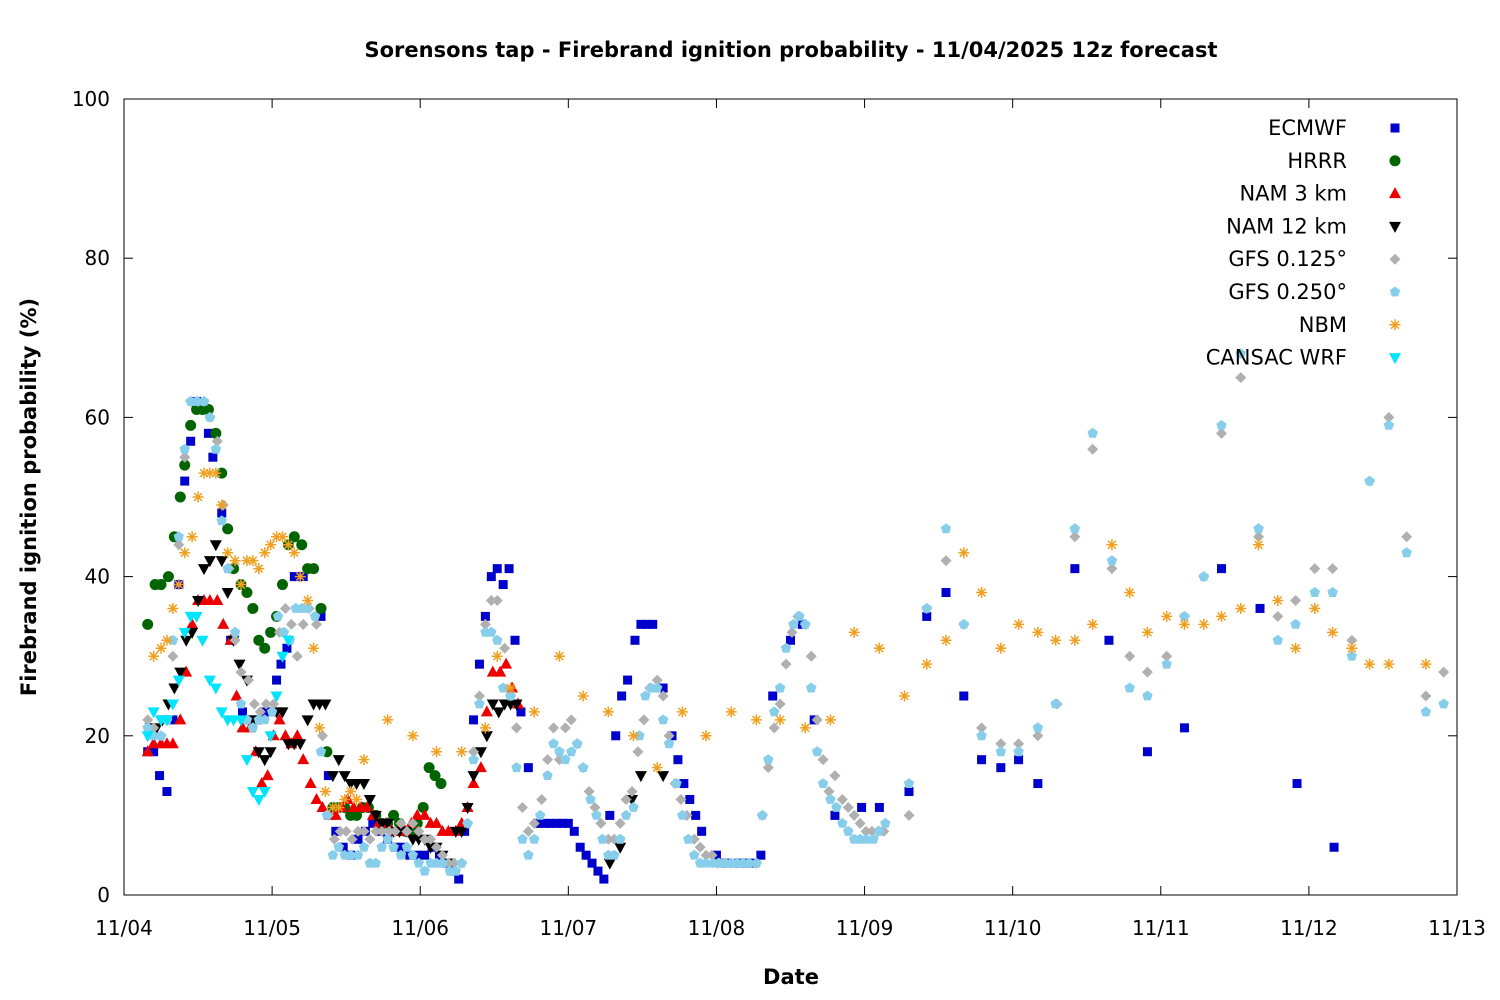 The height and width of the screenshot is (1000, 1500). I want to click on x-tick-label: 11/13, so click(1457, 928).